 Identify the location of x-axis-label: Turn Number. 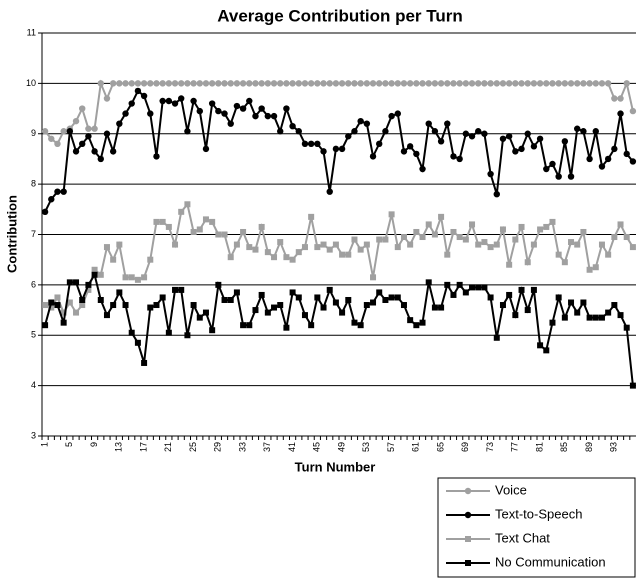
(335, 466).